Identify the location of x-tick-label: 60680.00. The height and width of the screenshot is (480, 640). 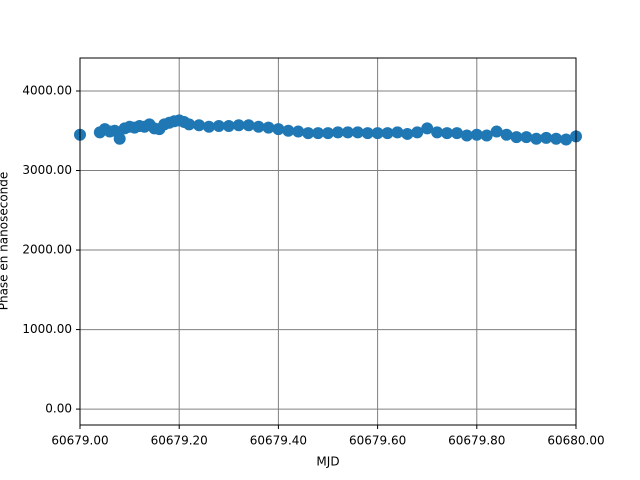
(575, 441).